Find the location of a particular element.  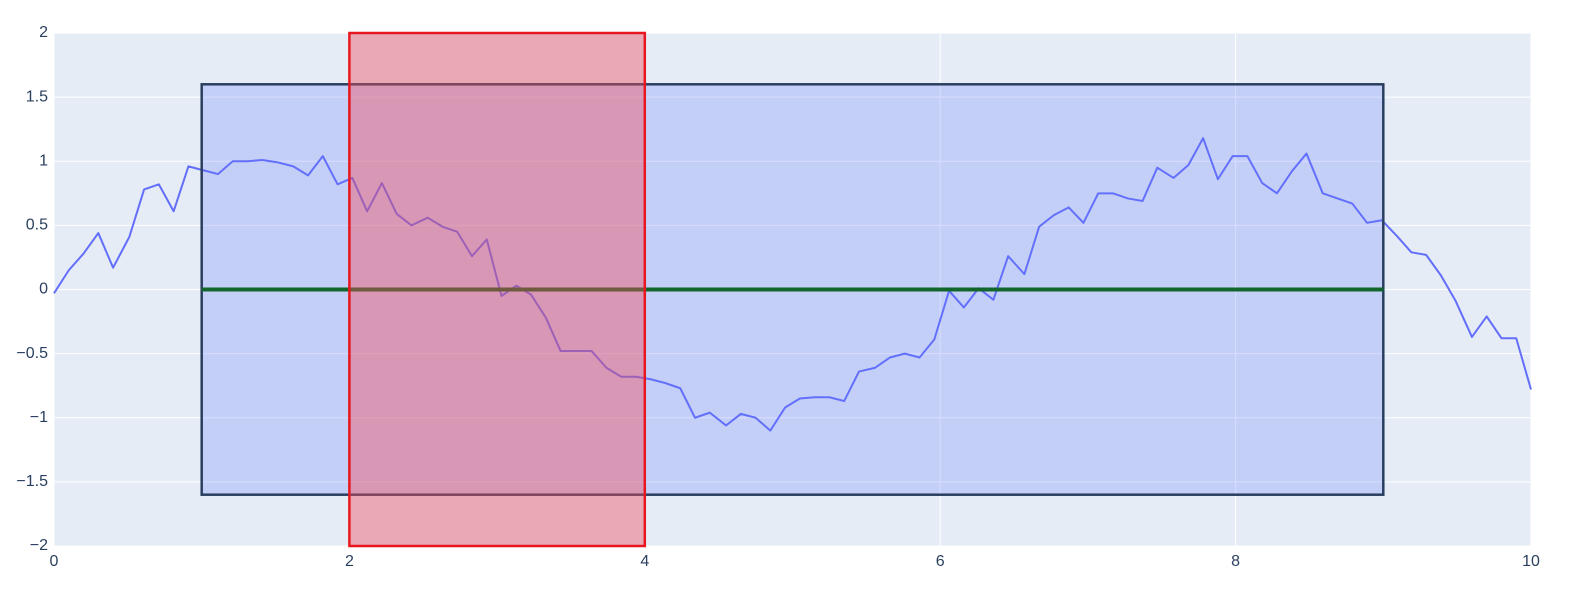

y-tick-label: 1.5 is located at coordinates (37, 96).